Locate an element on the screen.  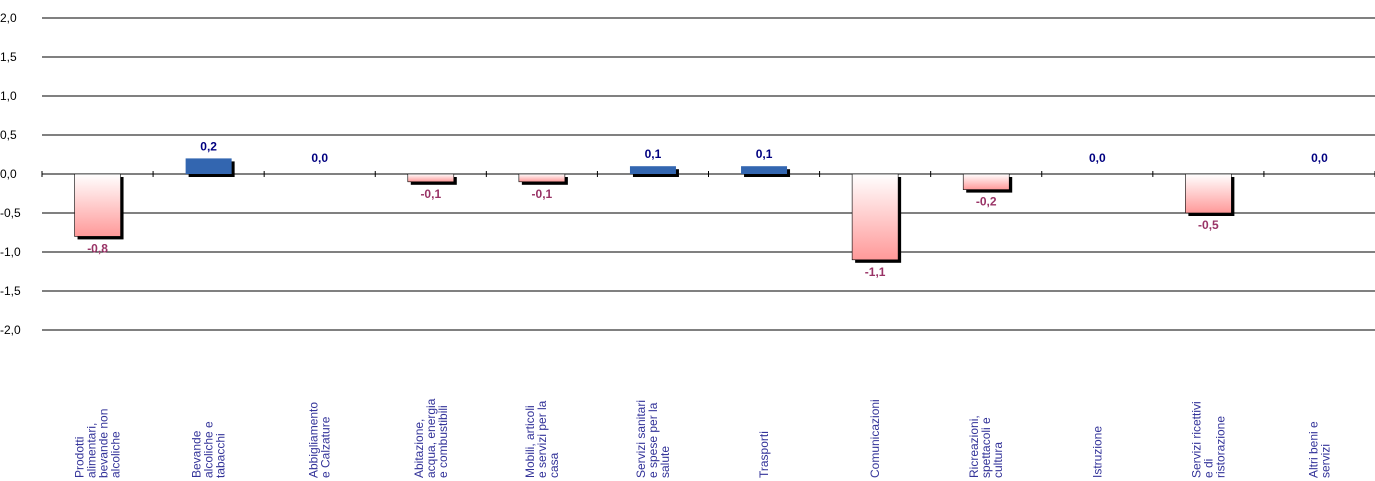
category-label-line: Istruzione is located at coordinates (1097, 452).